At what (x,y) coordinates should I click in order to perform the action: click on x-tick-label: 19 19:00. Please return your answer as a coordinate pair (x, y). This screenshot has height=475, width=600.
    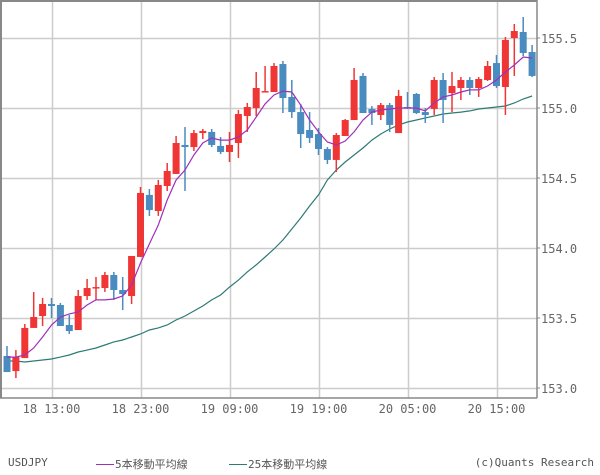
    Looking at the image, I should click on (319, 409).